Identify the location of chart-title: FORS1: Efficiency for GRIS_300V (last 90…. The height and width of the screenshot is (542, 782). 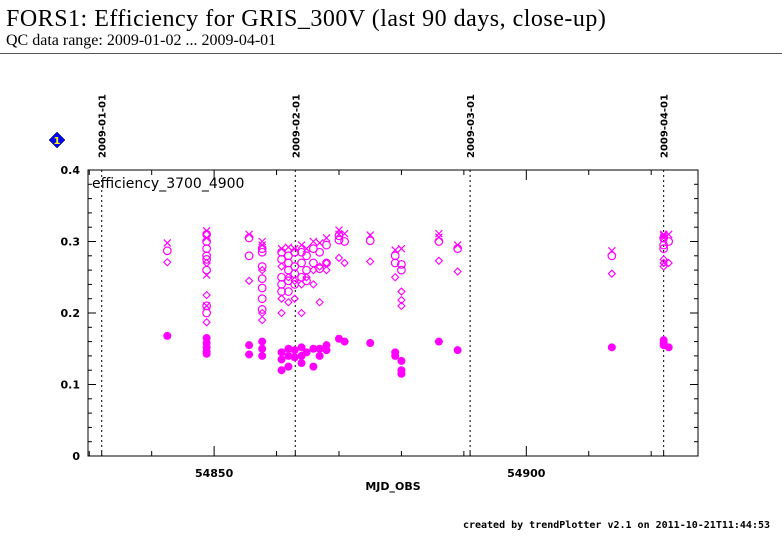
(306, 19).